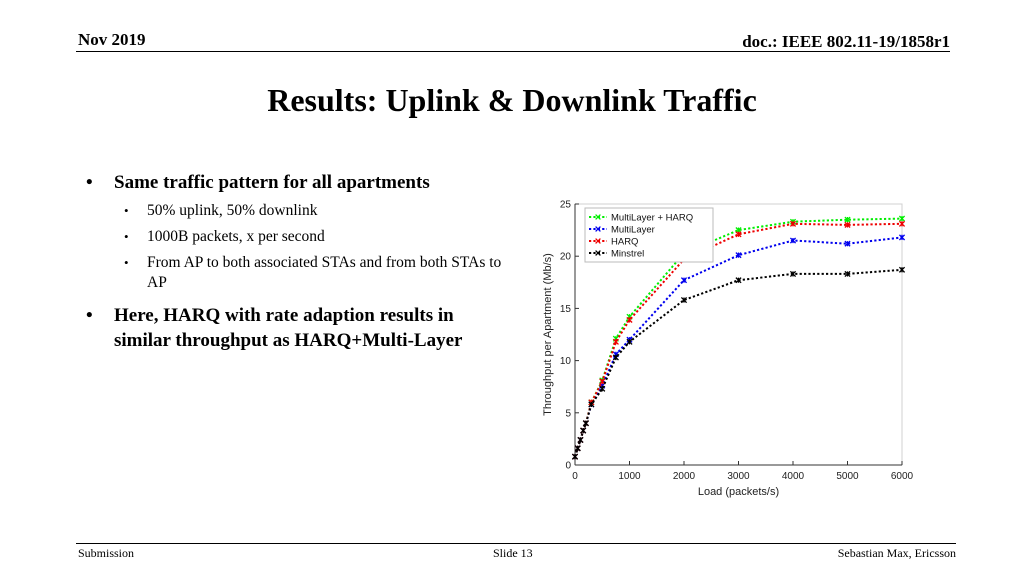 The width and height of the screenshot is (1024, 576). Describe the element at coordinates (566, 361) in the screenshot. I see `y-tick-label: 10` at that location.